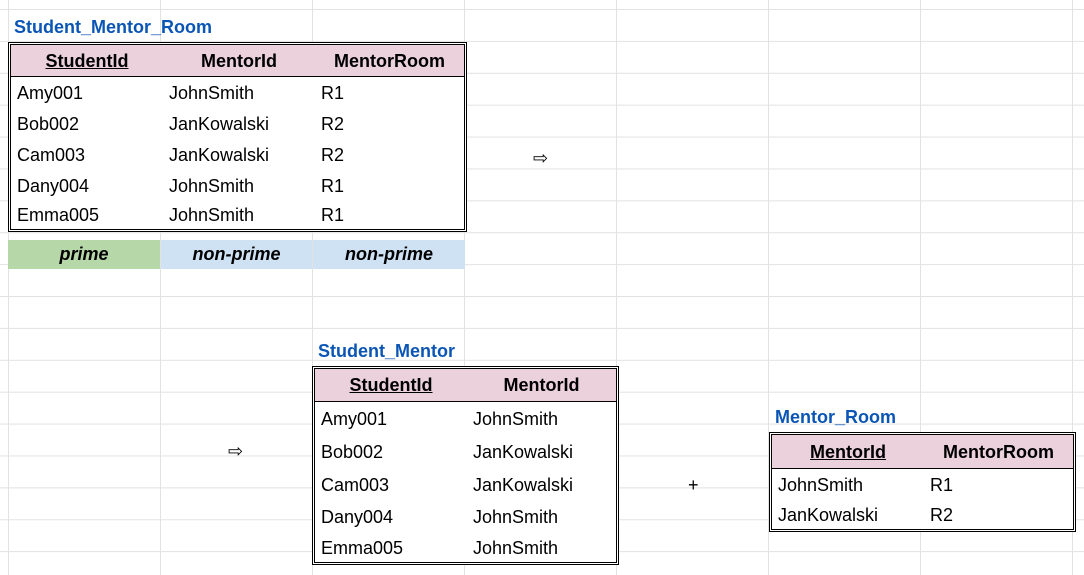 This screenshot has width=1084, height=575. I want to click on table-title-mentor-room: Mentor_Room, so click(835, 417).